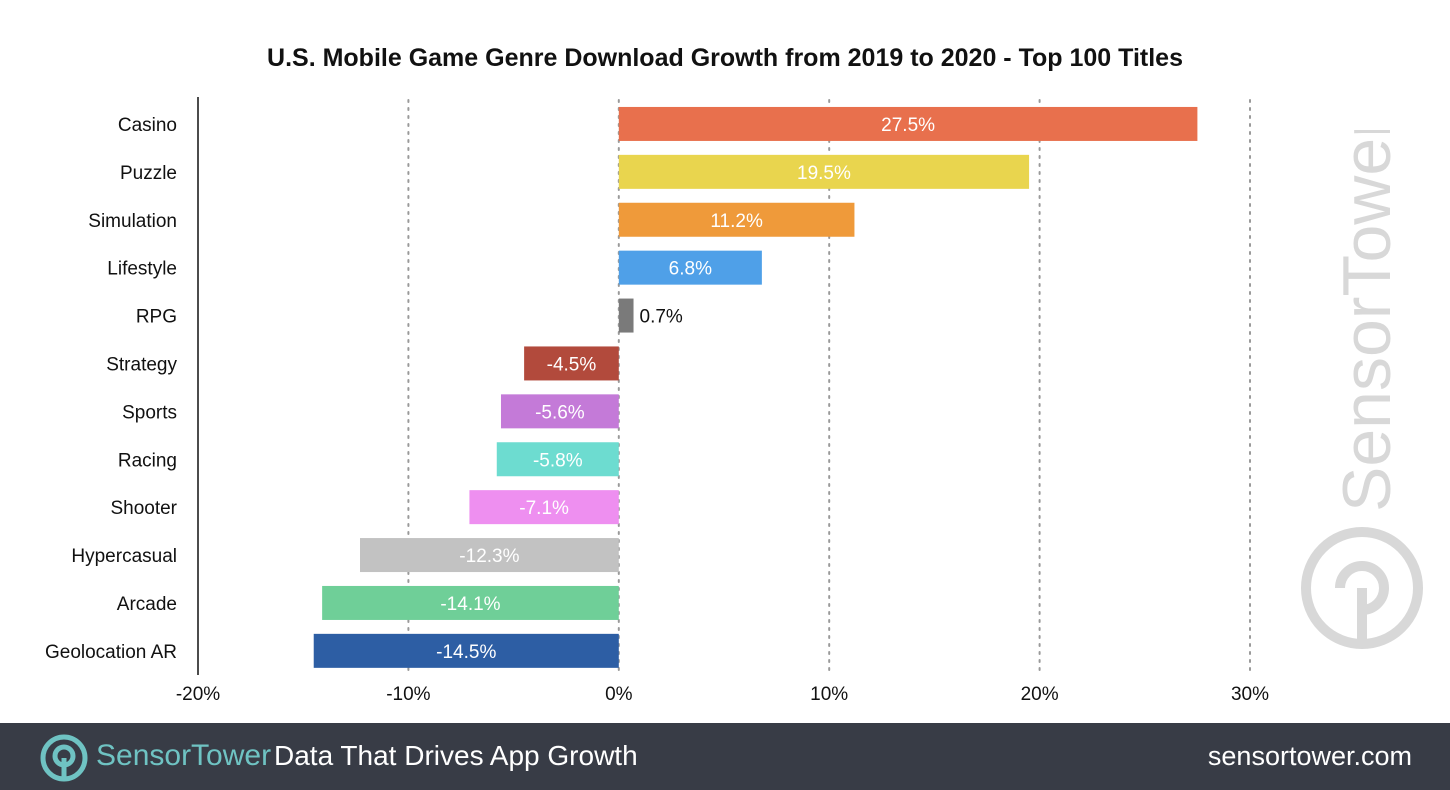  Describe the element at coordinates (722, 694) in the screenshot. I see `x-tick-labels: -20% -10% 0% 10% 20% 30%` at that location.